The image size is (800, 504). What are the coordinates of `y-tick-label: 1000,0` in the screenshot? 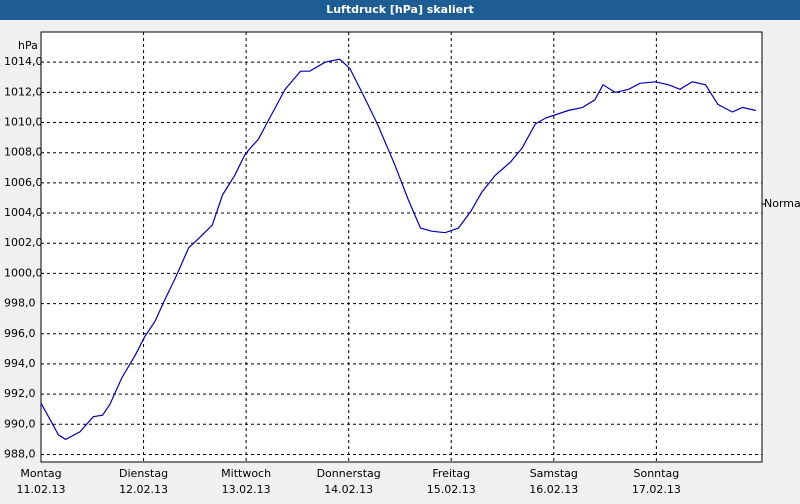 It's located at (23, 272).